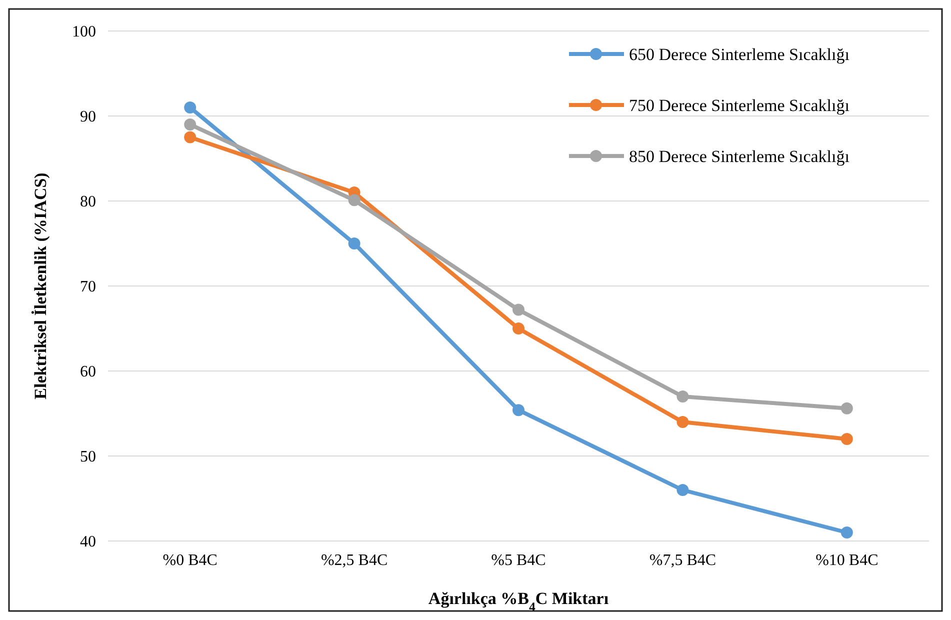  I want to click on y-tick-label: 40, so click(88, 542).